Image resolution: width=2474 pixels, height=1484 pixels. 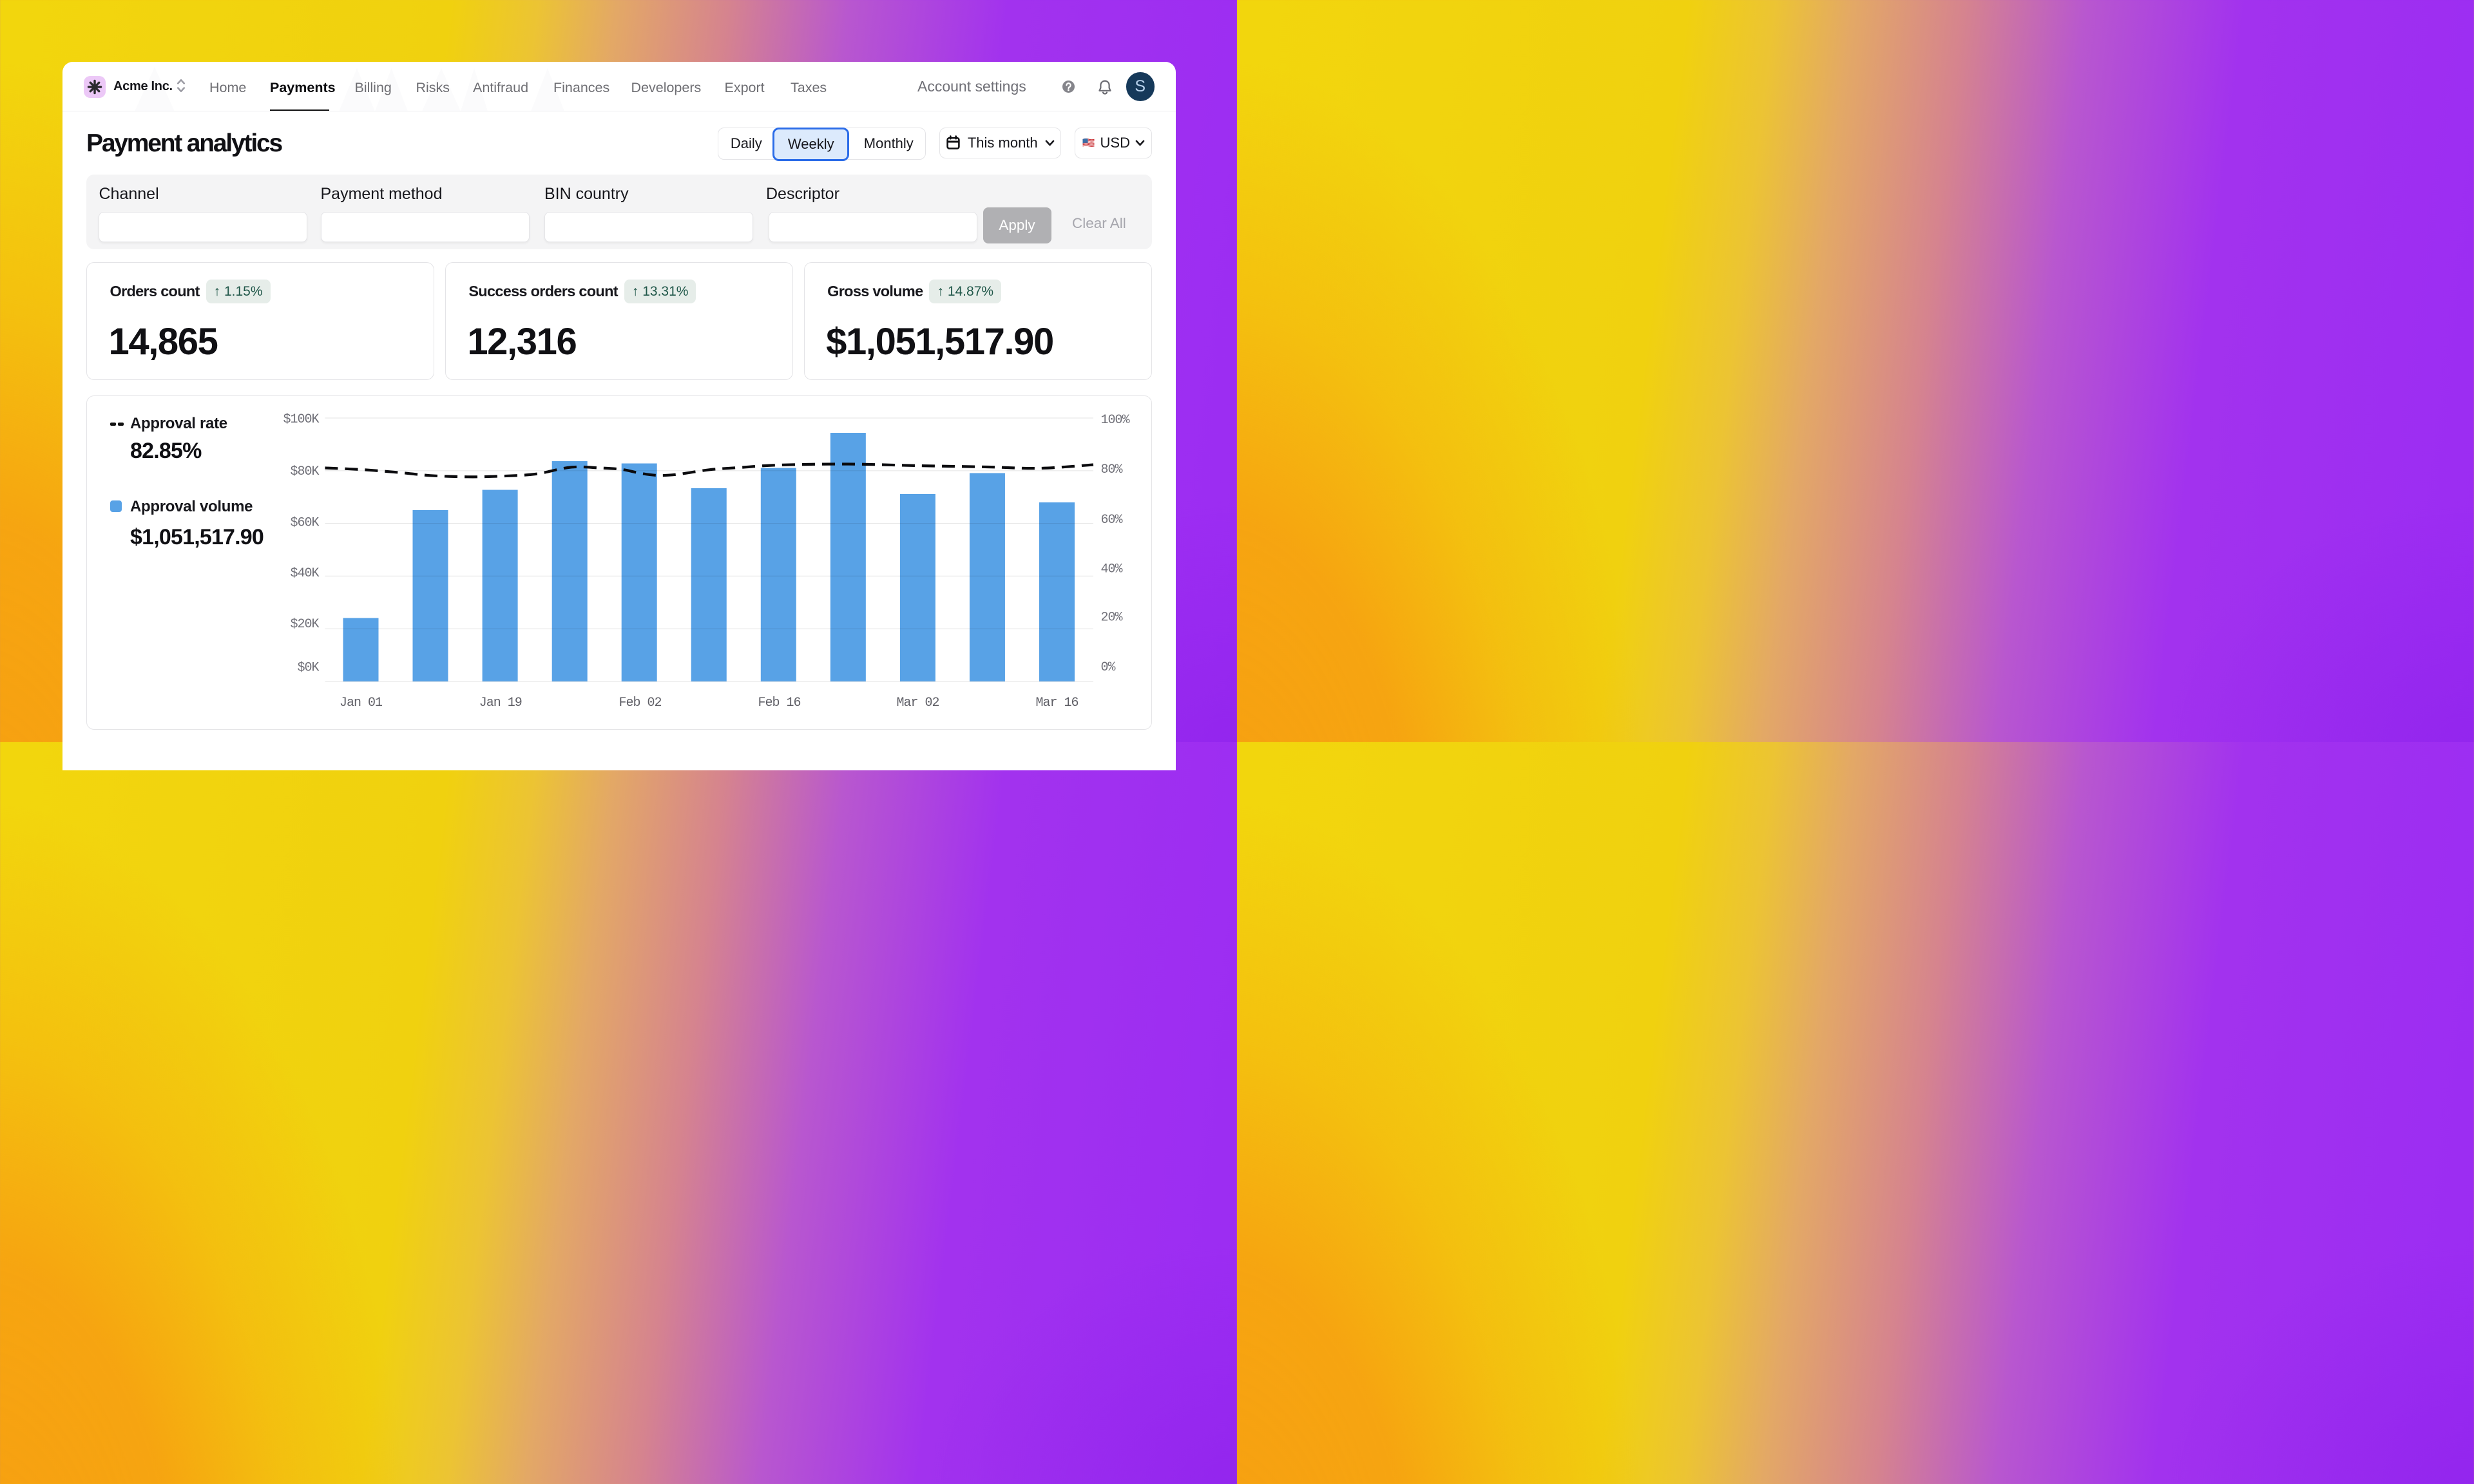 What do you see at coordinates (308, 668) in the screenshot?
I see `svg-text: $0K` at bounding box center [308, 668].